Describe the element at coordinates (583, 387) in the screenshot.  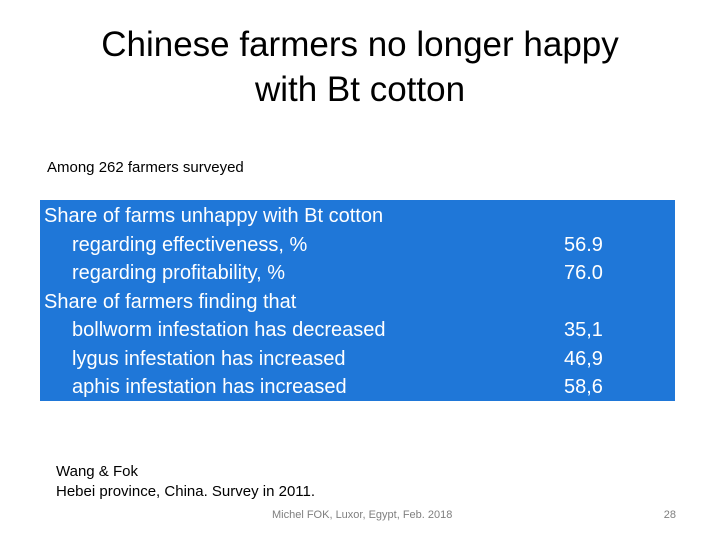
I see `row-value: 58,6` at that location.